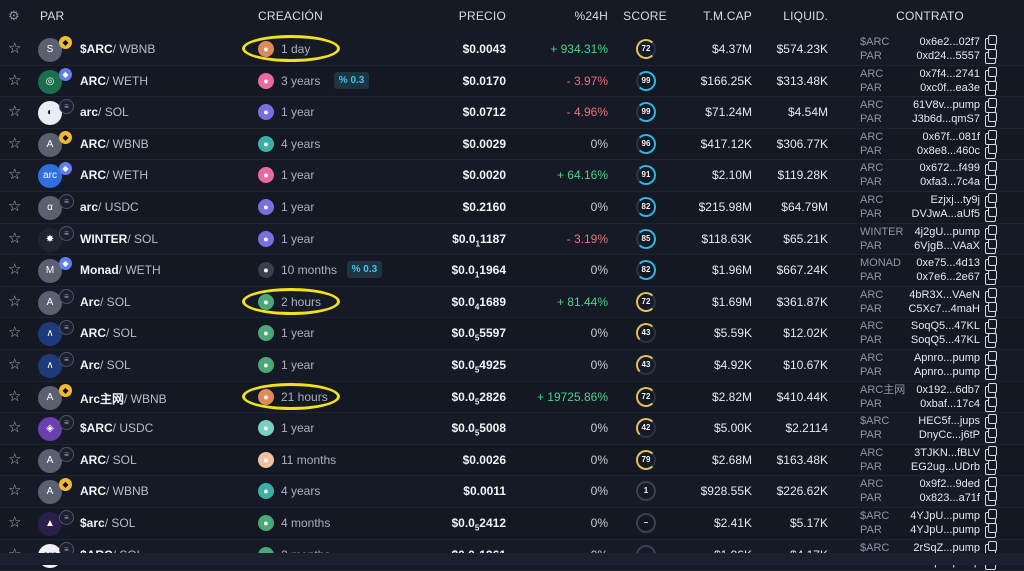 The image size is (1024, 571). Describe the element at coordinates (945, 467) in the screenshot. I see `contract-pair-address: EG2ug...UDrb` at that location.